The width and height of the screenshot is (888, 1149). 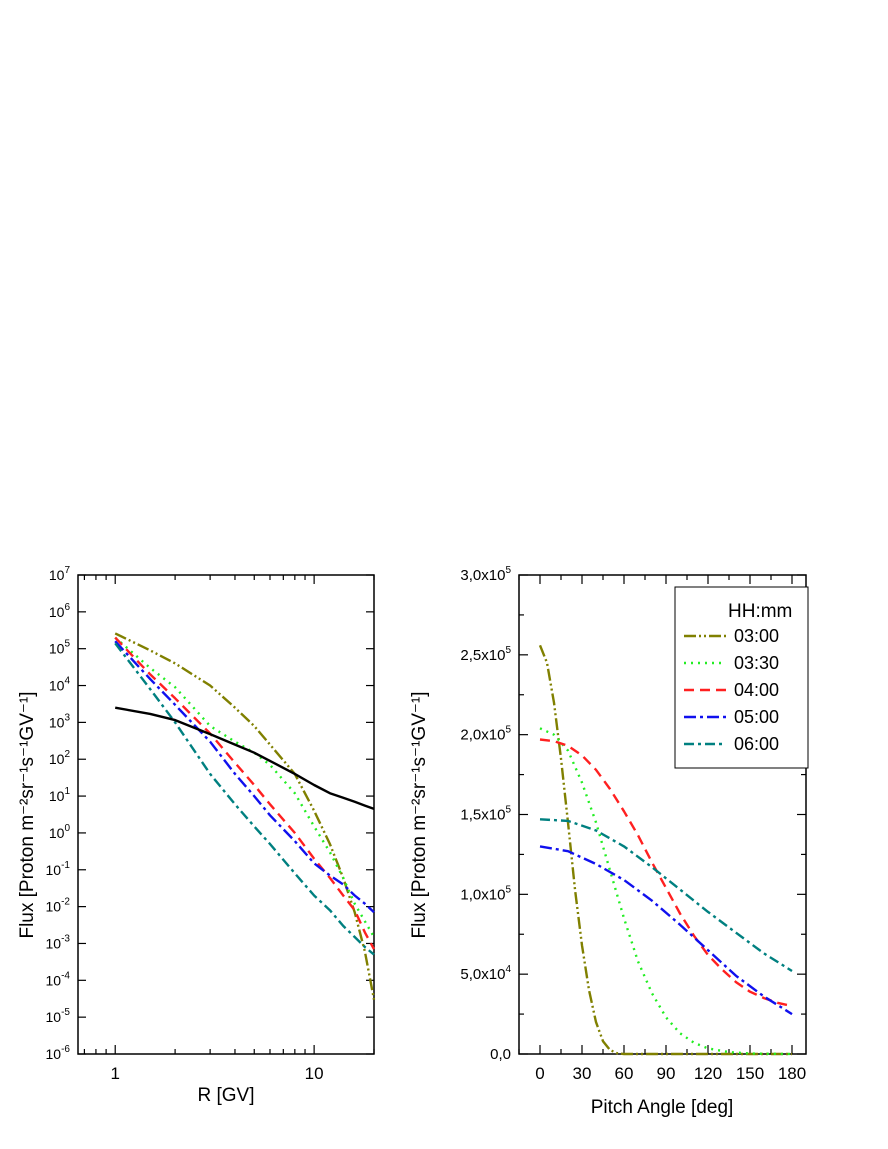 What do you see at coordinates (485, 654) in the screenshot?
I see `right-y-tick-label: 2,5x10⁵` at bounding box center [485, 654].